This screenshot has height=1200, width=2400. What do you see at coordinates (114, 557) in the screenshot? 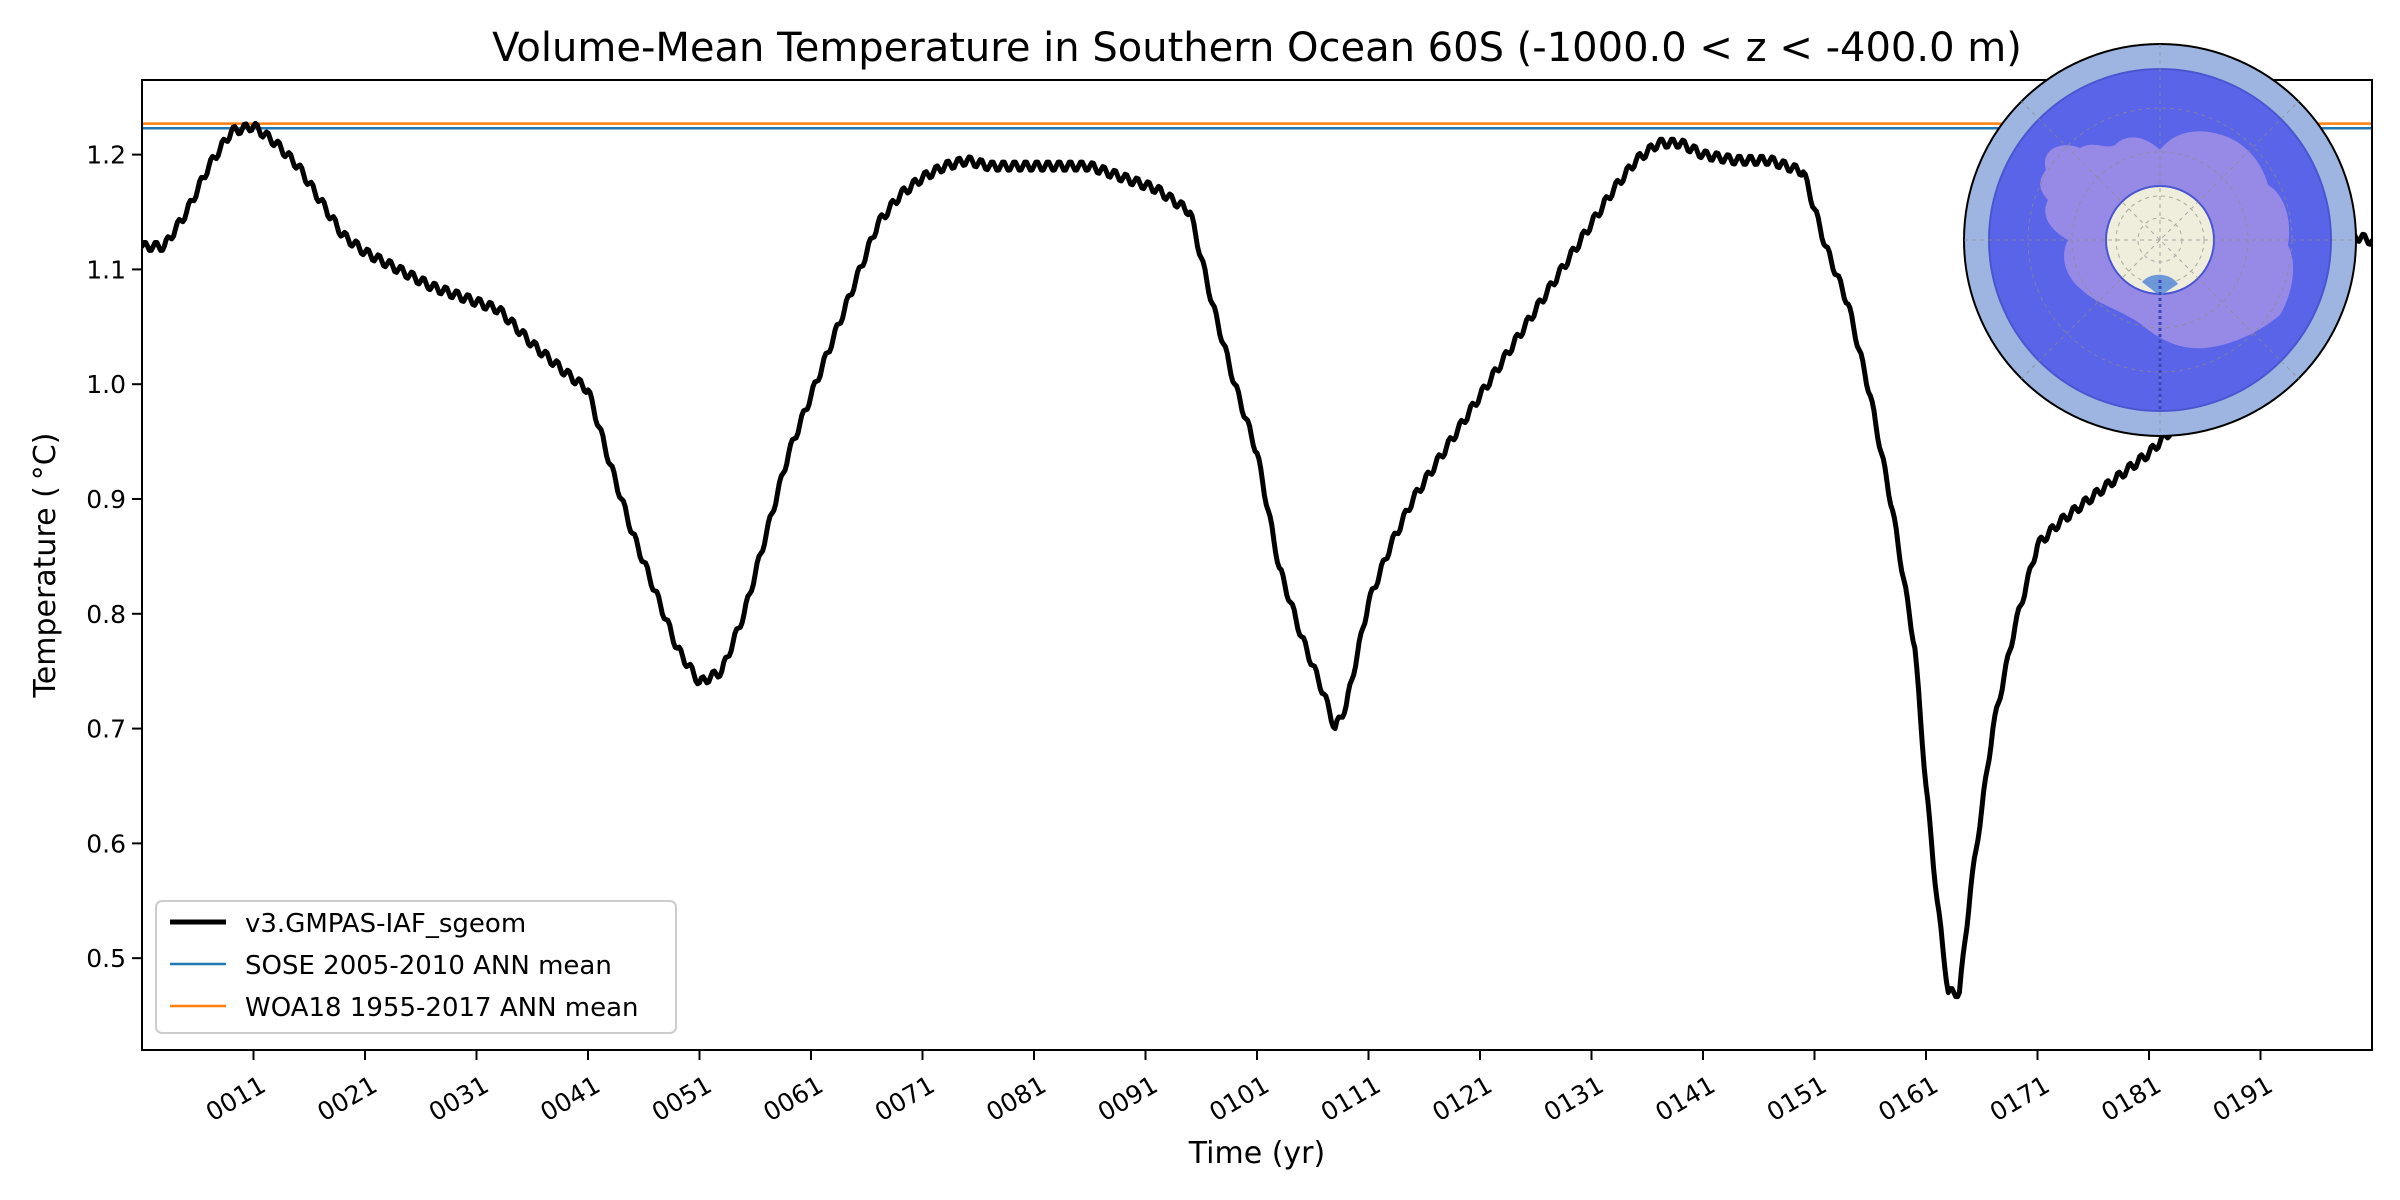
I see `y-axis-ticks: 0.5 0.6 0.7 0.8 0.9 1.0 1.1 1.2` at bounding box center [114, 557].